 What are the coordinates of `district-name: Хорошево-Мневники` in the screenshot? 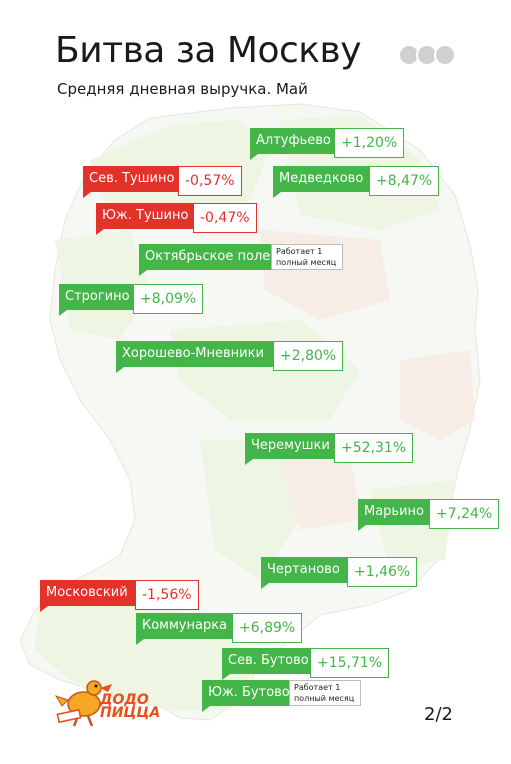 It's located at (194, 357).